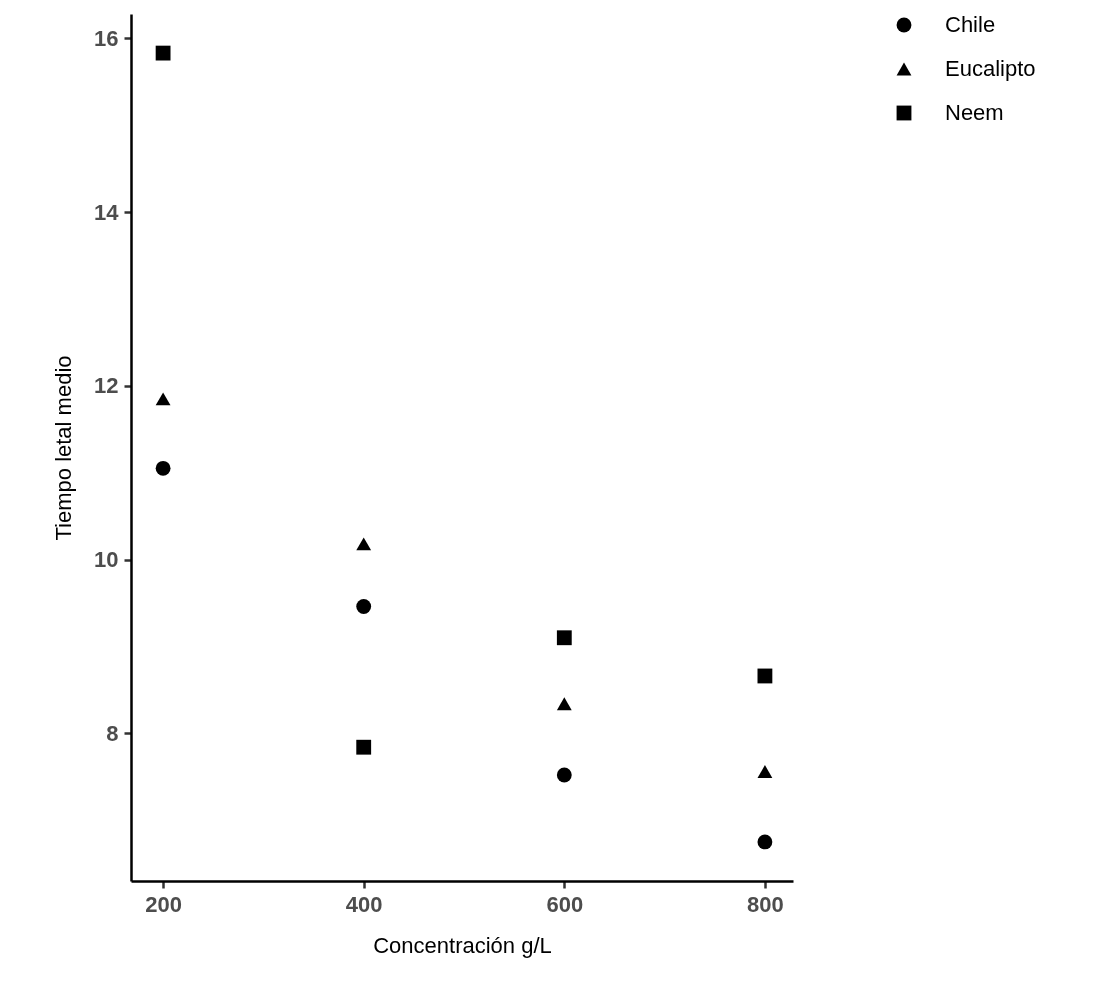  I want to click on x-tick-label: 200, so click(163, 904).